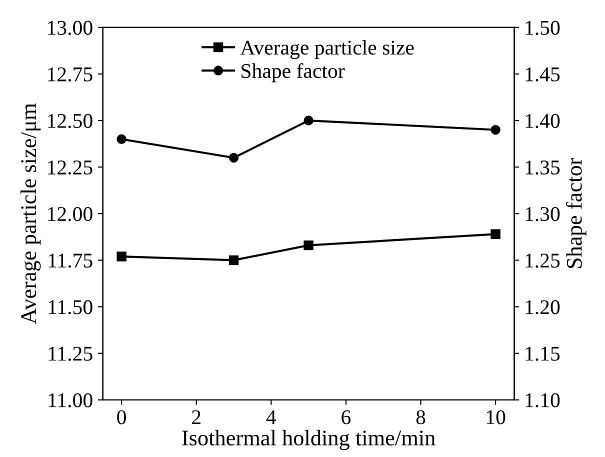 The height and width of the screenshot is (457, 605). What do you see at coordinates (543, 261) in the screenshot?
I see `y2-tick-label: 1.25` at bounding box center [543, 261].